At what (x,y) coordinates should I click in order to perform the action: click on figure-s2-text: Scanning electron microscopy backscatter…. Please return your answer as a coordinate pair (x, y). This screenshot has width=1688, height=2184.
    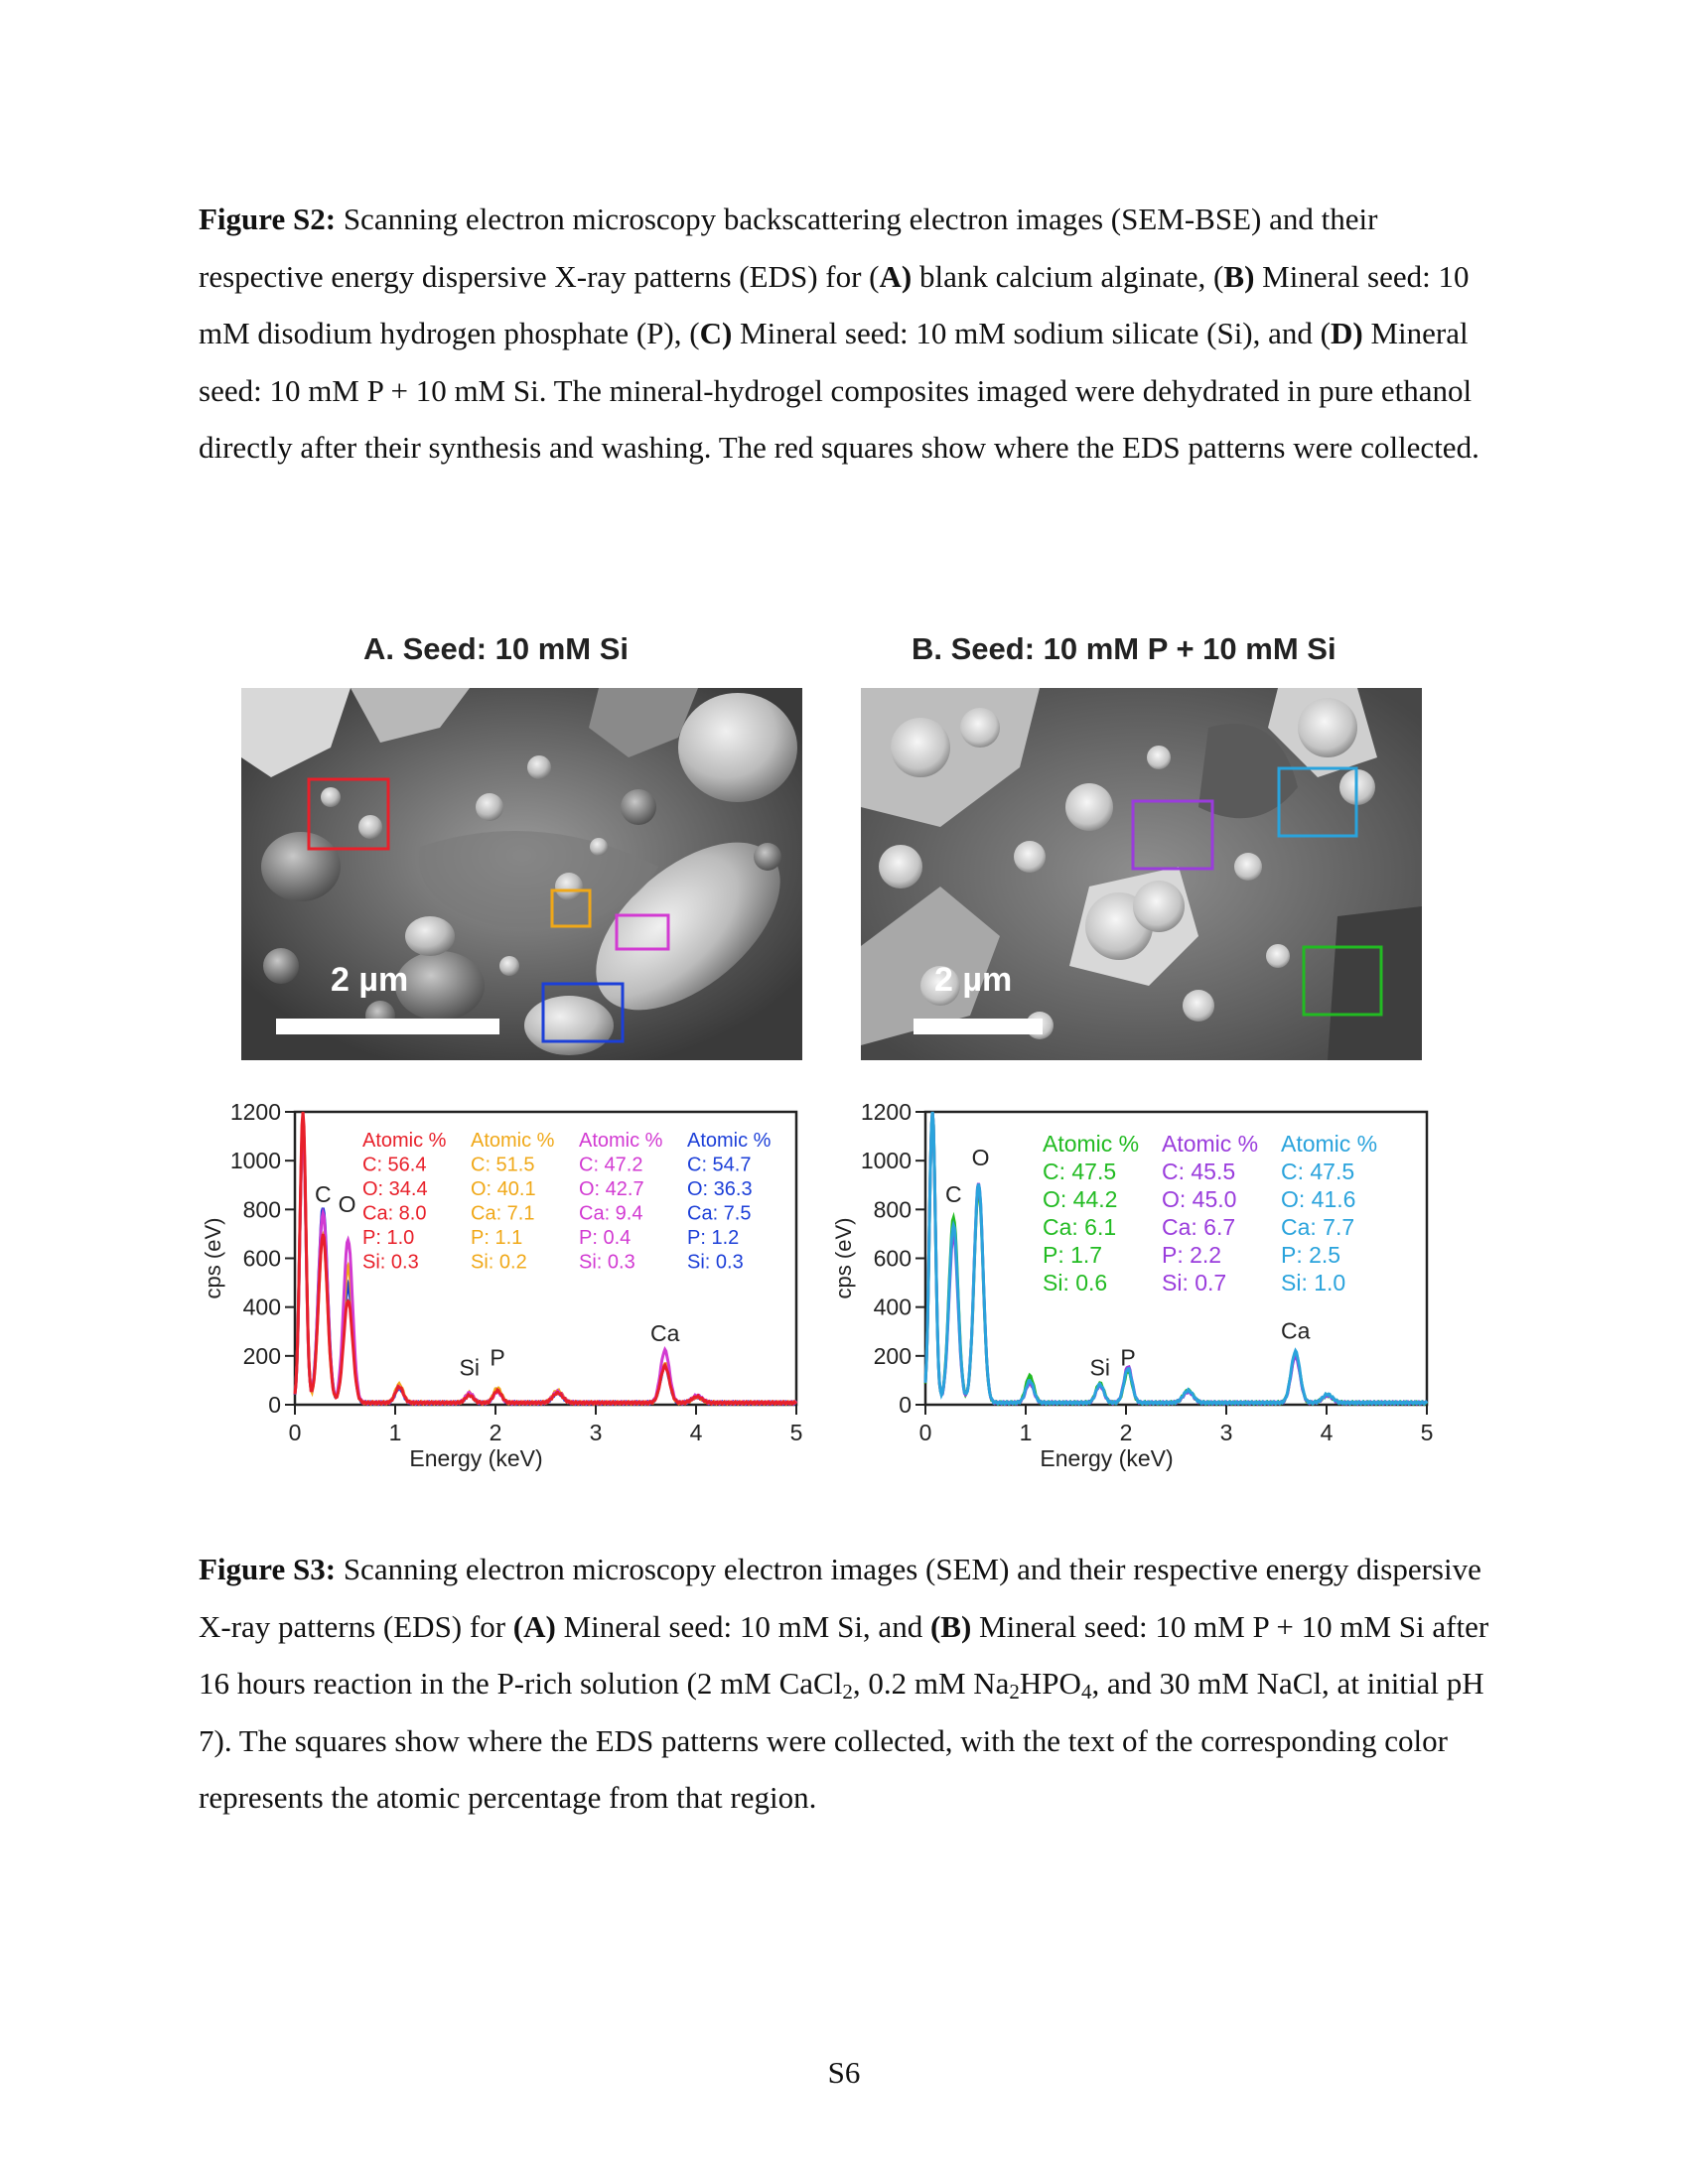
    Looking at the image, I should click on (839, 333).